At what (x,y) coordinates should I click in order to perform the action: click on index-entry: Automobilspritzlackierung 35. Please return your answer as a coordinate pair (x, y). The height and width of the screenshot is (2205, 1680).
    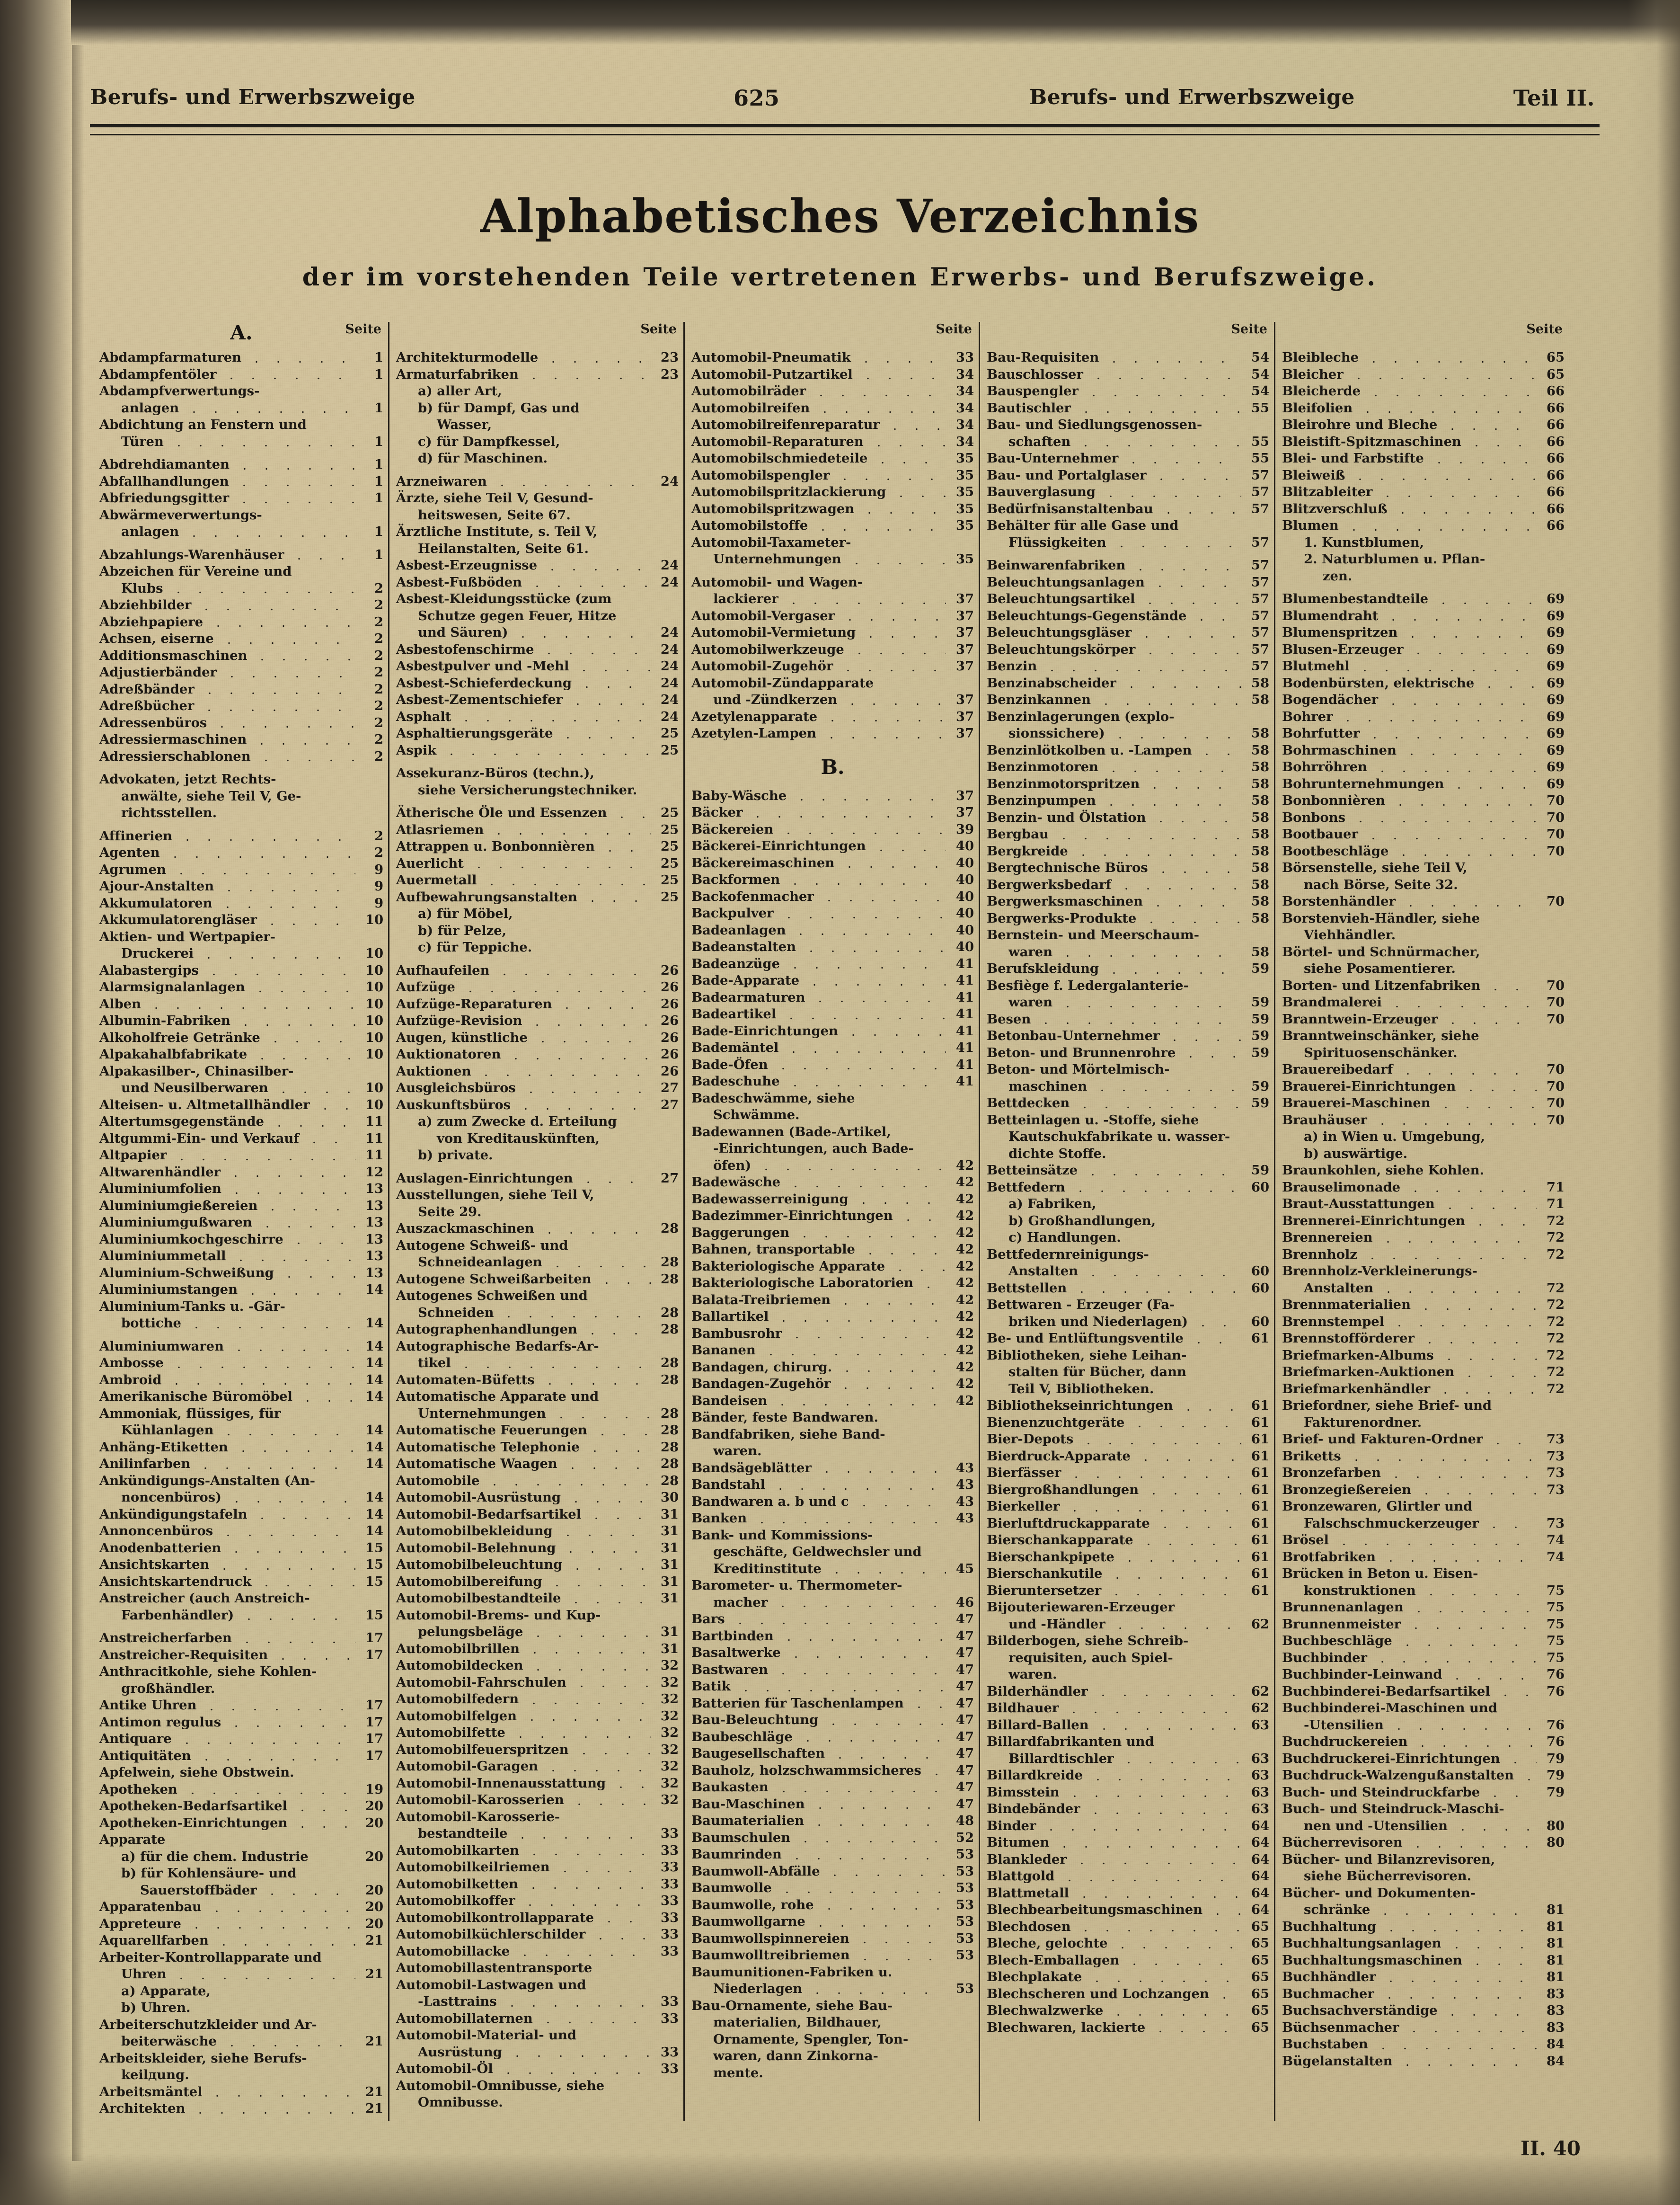
    Looking at the image, I should click on (832, 492).